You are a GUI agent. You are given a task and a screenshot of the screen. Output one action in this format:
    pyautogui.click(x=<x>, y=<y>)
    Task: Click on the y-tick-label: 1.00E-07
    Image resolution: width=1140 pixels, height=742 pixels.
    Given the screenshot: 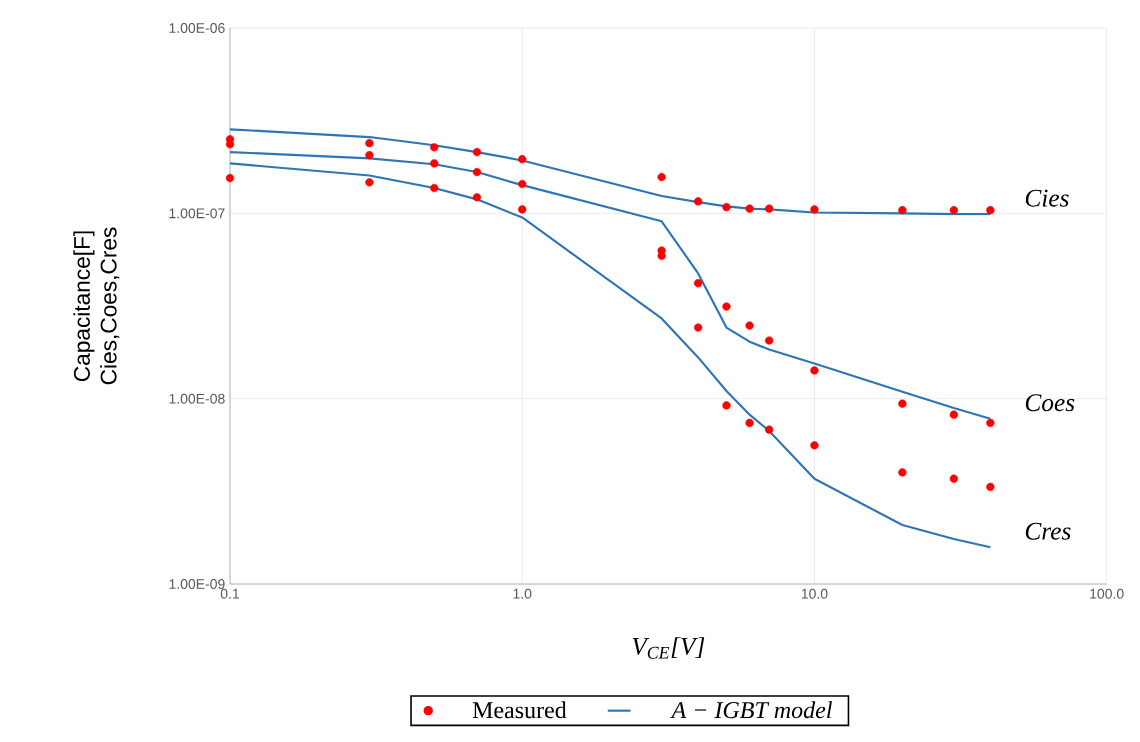 What is the action you would take?
    pyautogui.click(x=197, y=213)
    